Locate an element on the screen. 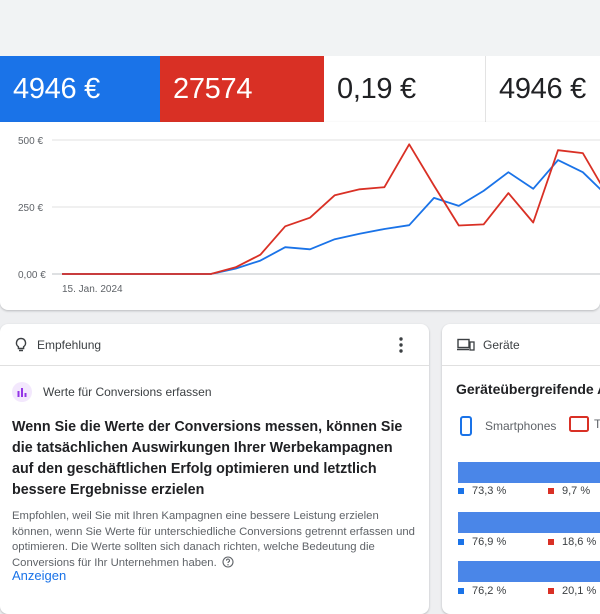 The image size is (600, 614). smartphone-share: 73,3 % is located at coordinates (482, 491).